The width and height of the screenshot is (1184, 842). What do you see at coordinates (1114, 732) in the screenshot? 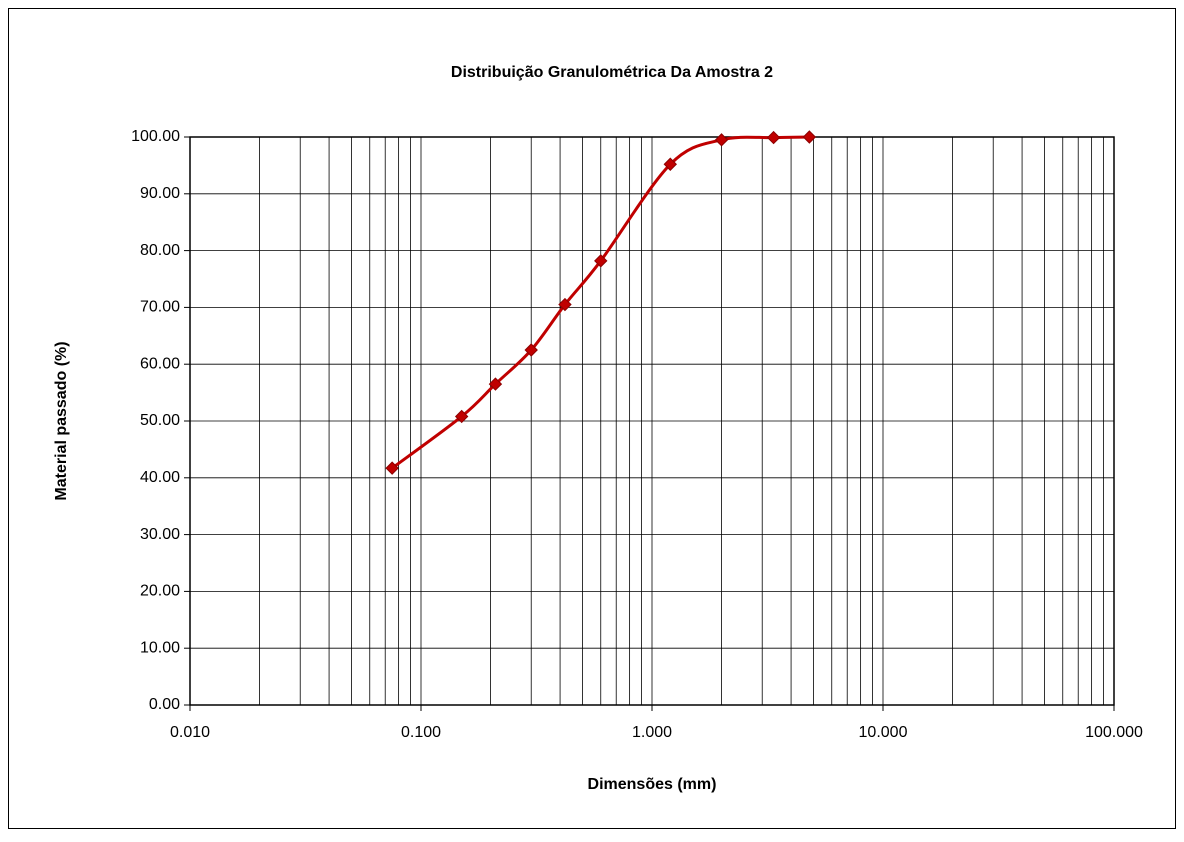
I see `x-tick-label: 100.000` at bounding box center [1114, 732].